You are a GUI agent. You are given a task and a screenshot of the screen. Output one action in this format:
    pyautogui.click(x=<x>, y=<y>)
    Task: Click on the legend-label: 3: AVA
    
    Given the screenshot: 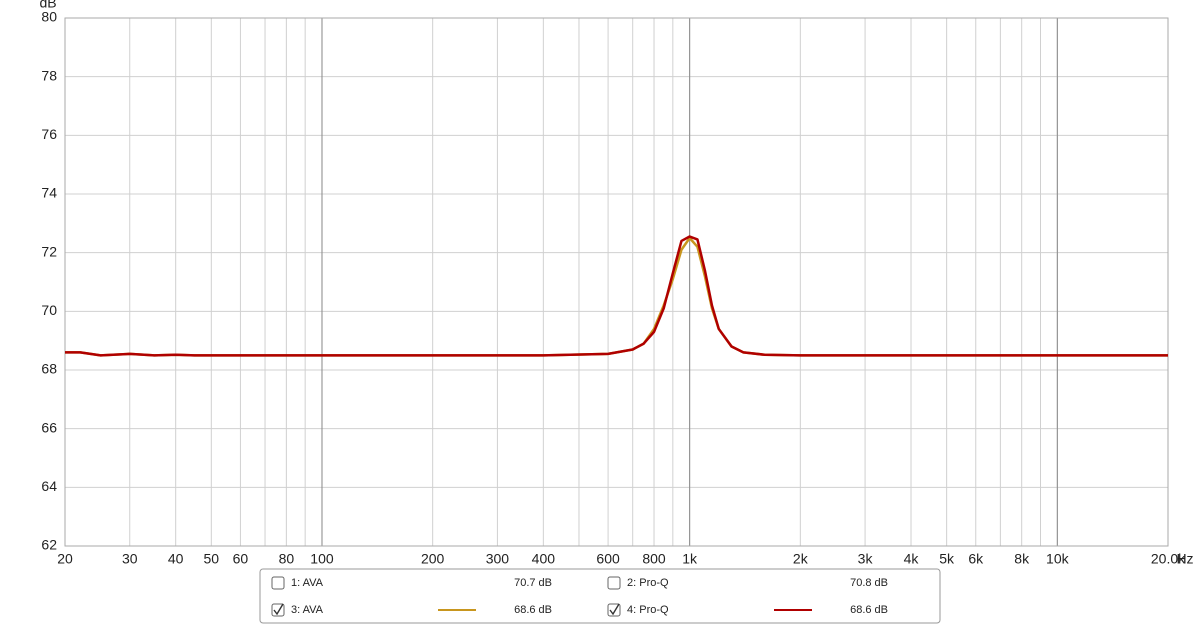 What is the action you would take?
    pyautogui.click(x=307, y=610)
    